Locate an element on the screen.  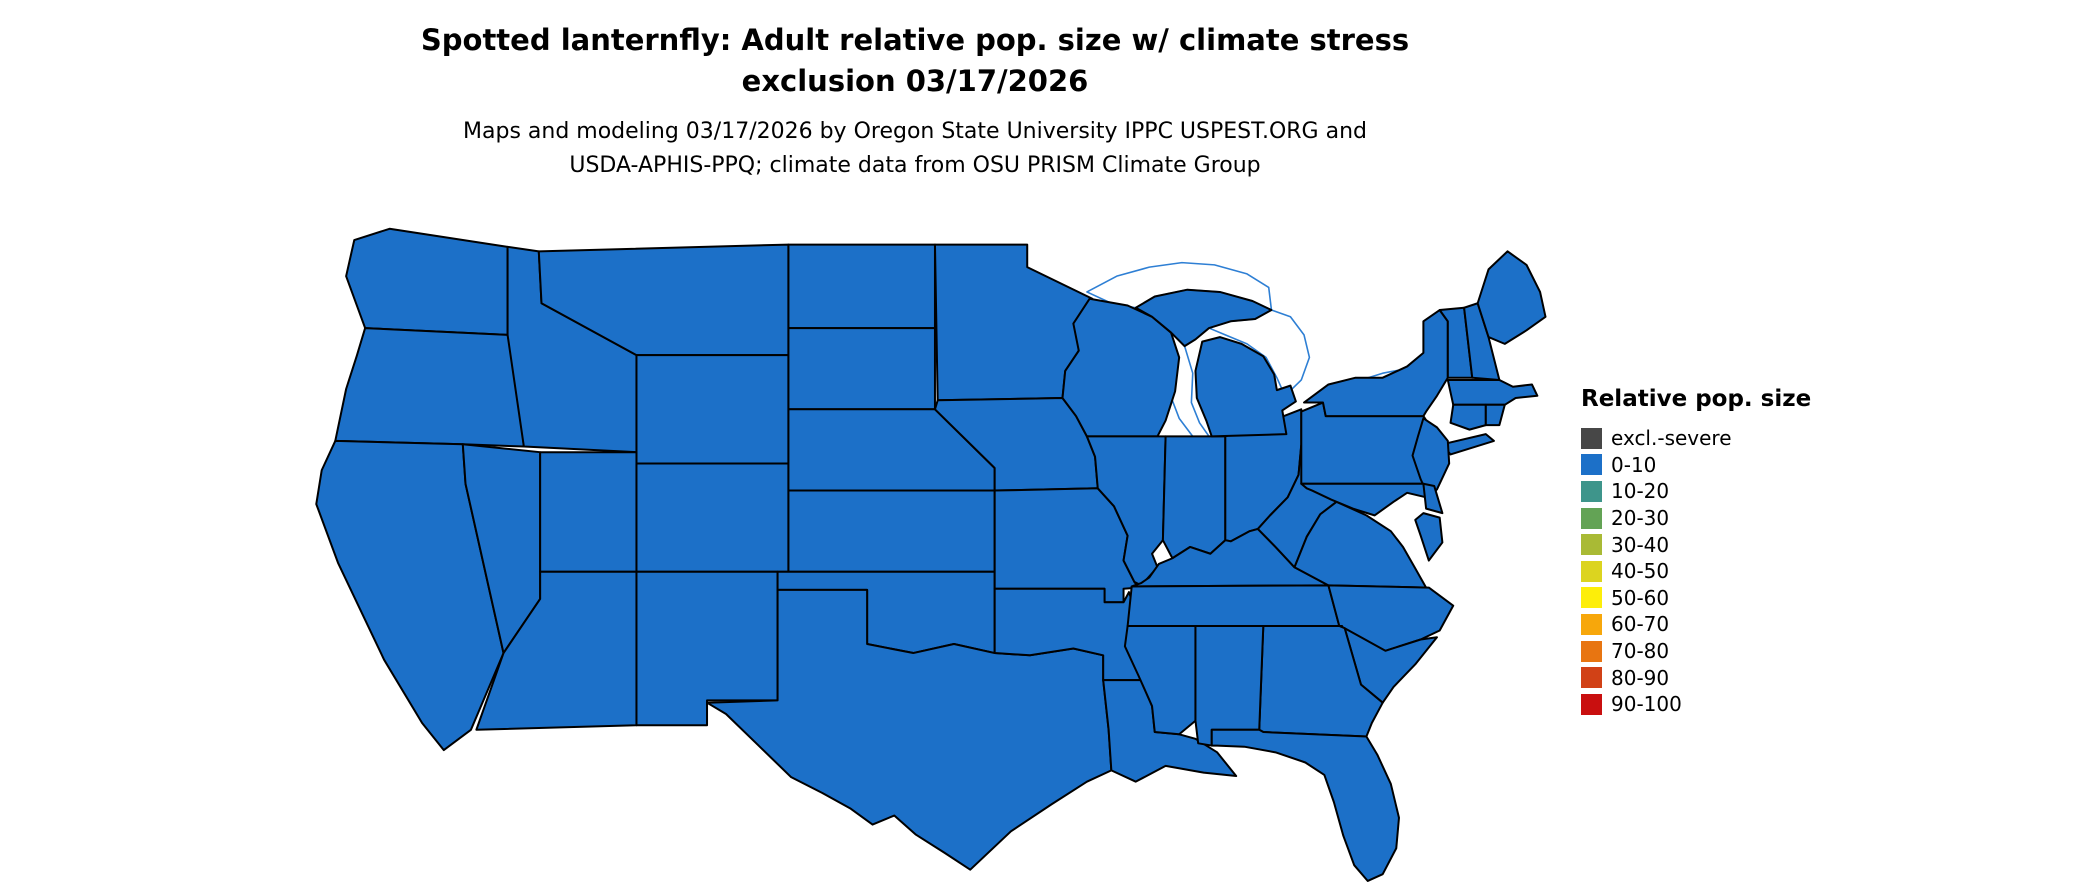
delmarva-peninsula is located at coordinates (1428, 536).